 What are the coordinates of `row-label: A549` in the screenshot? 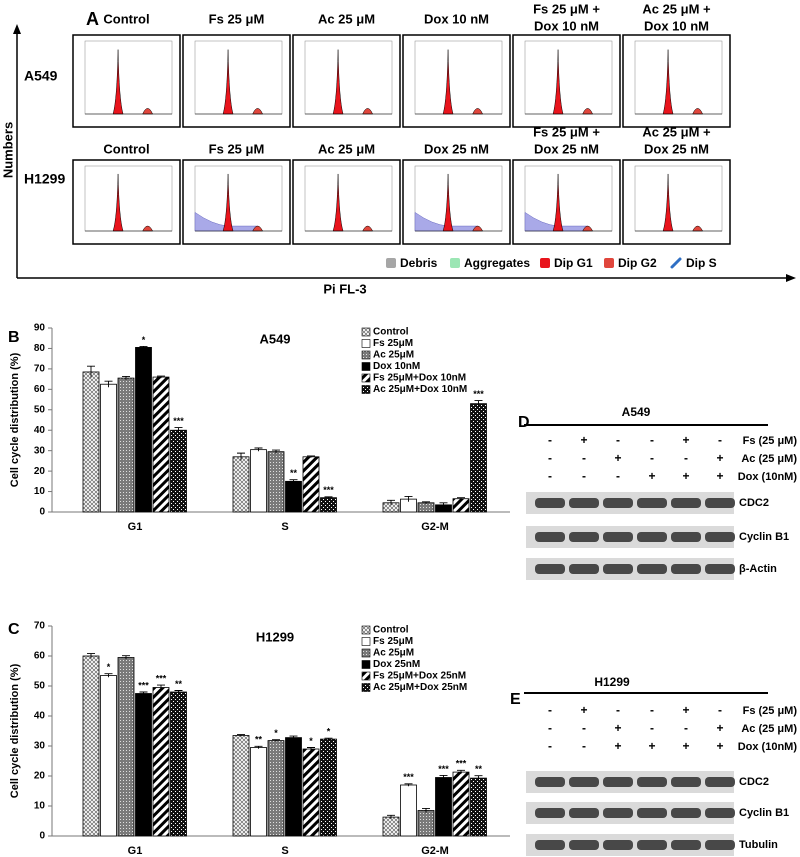 It's located at (41, 76).